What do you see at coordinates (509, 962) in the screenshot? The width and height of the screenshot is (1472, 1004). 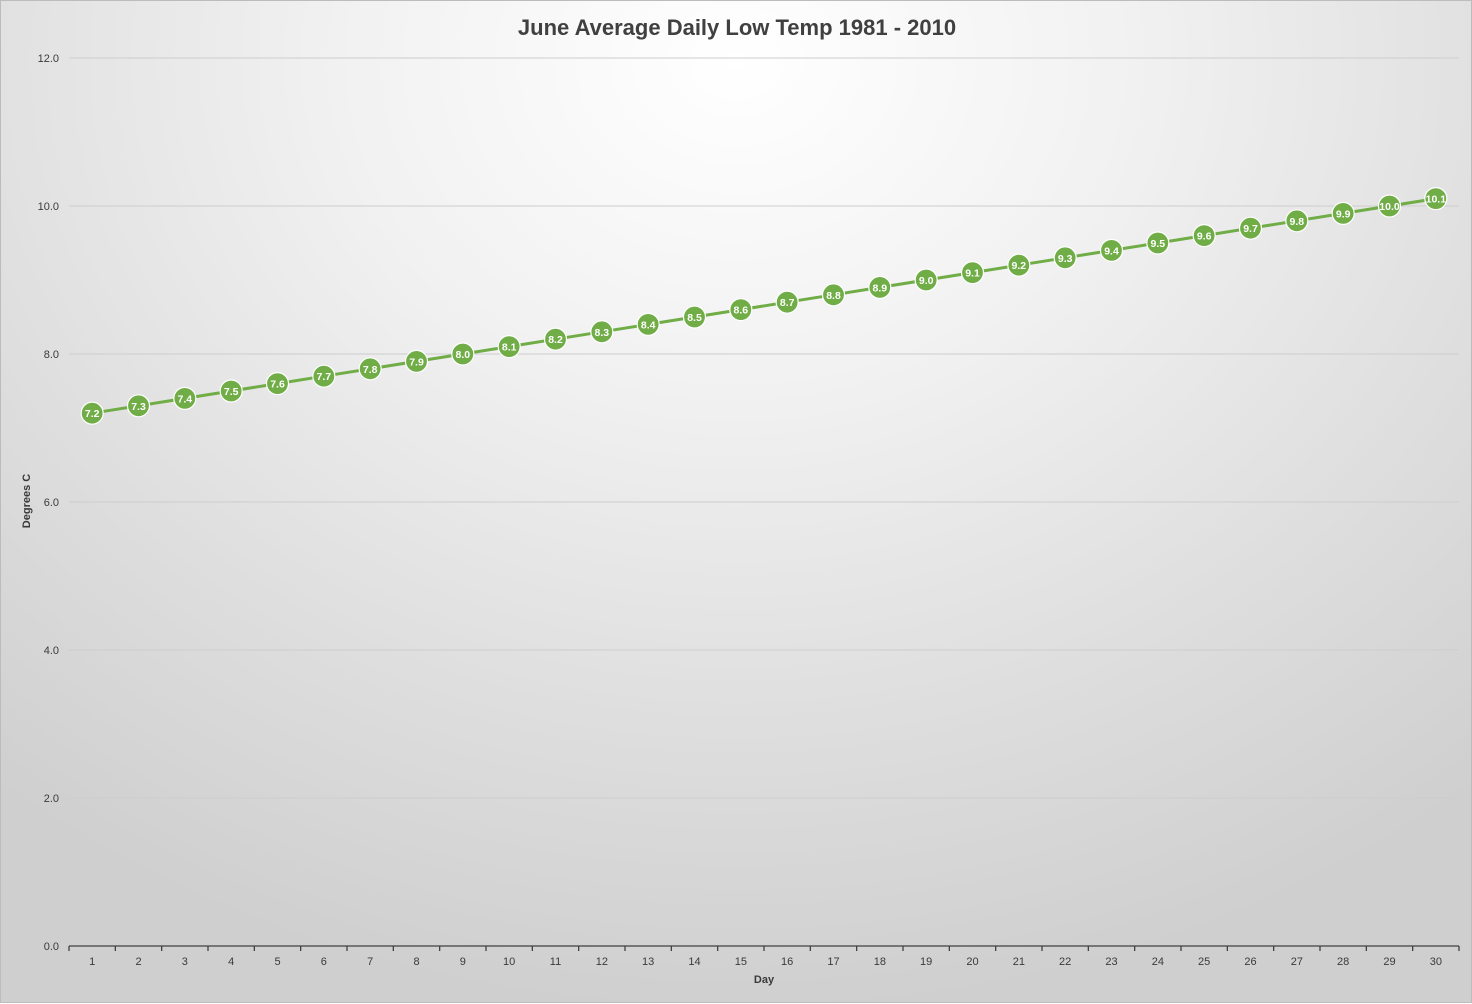 I see `x-tick-label: 10` at bounding box center [509, 962].